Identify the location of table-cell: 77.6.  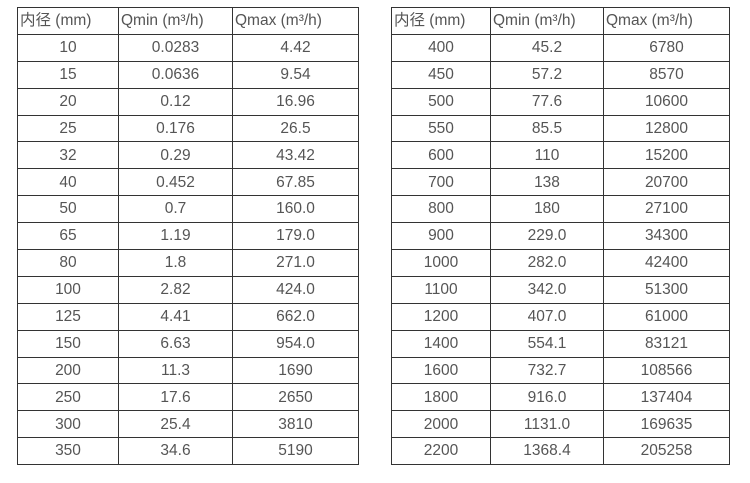
(547, 101).